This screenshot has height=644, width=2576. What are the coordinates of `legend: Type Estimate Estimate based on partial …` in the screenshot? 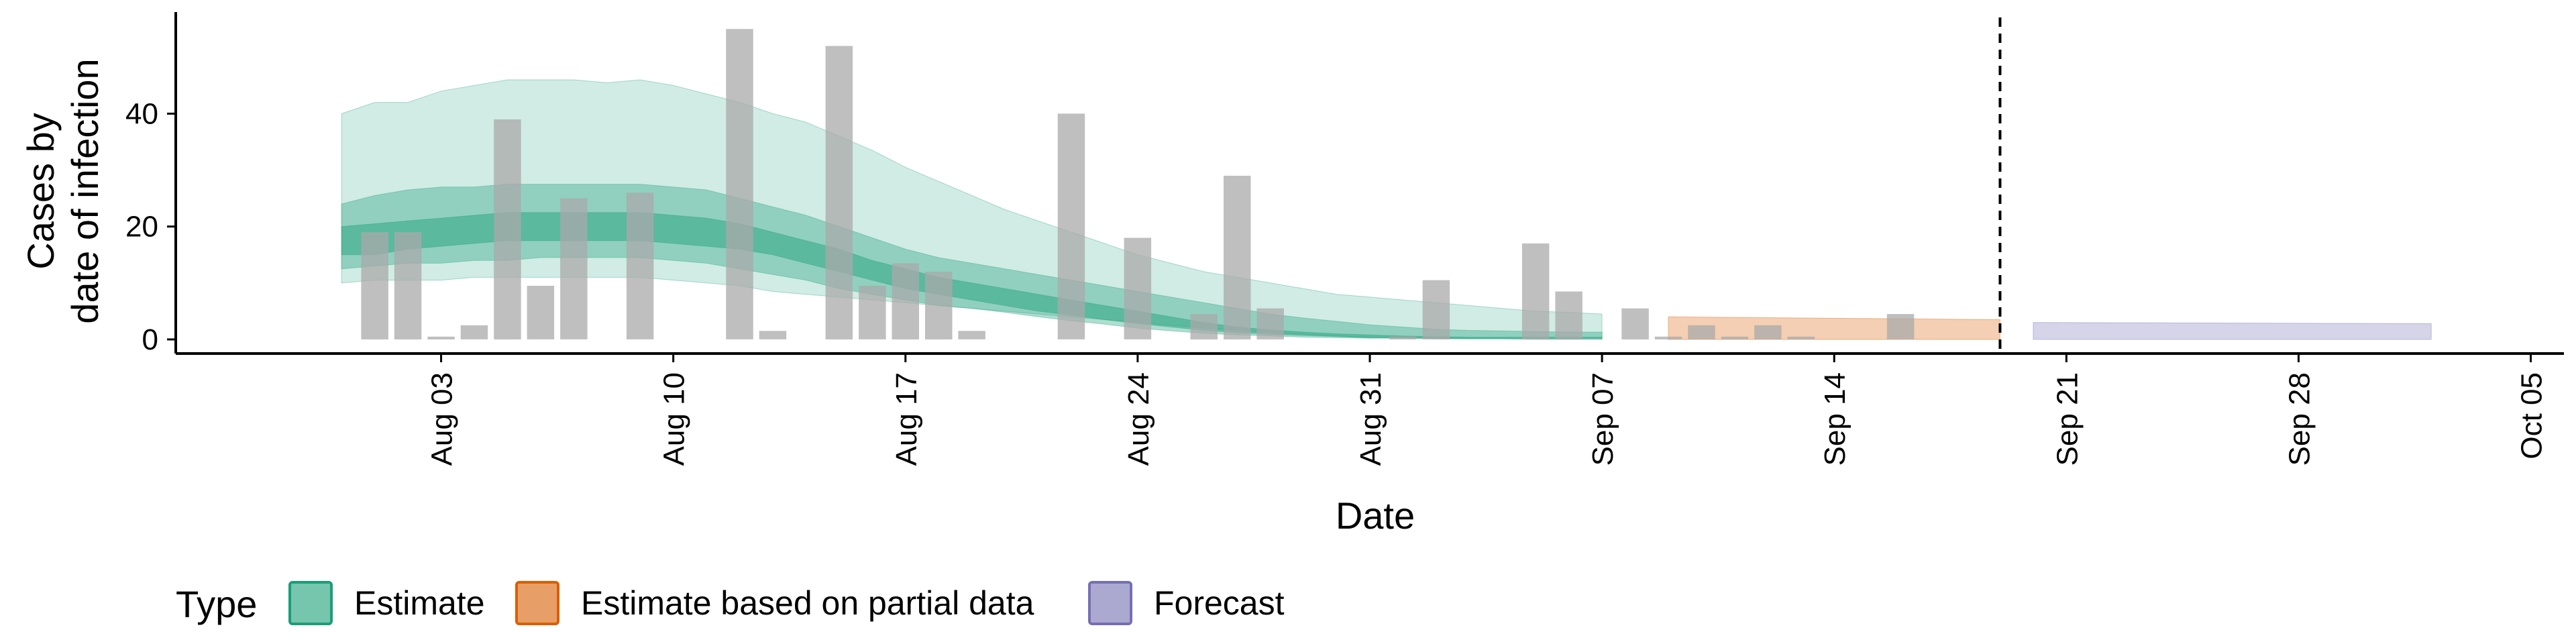 It's located at (730, 603).